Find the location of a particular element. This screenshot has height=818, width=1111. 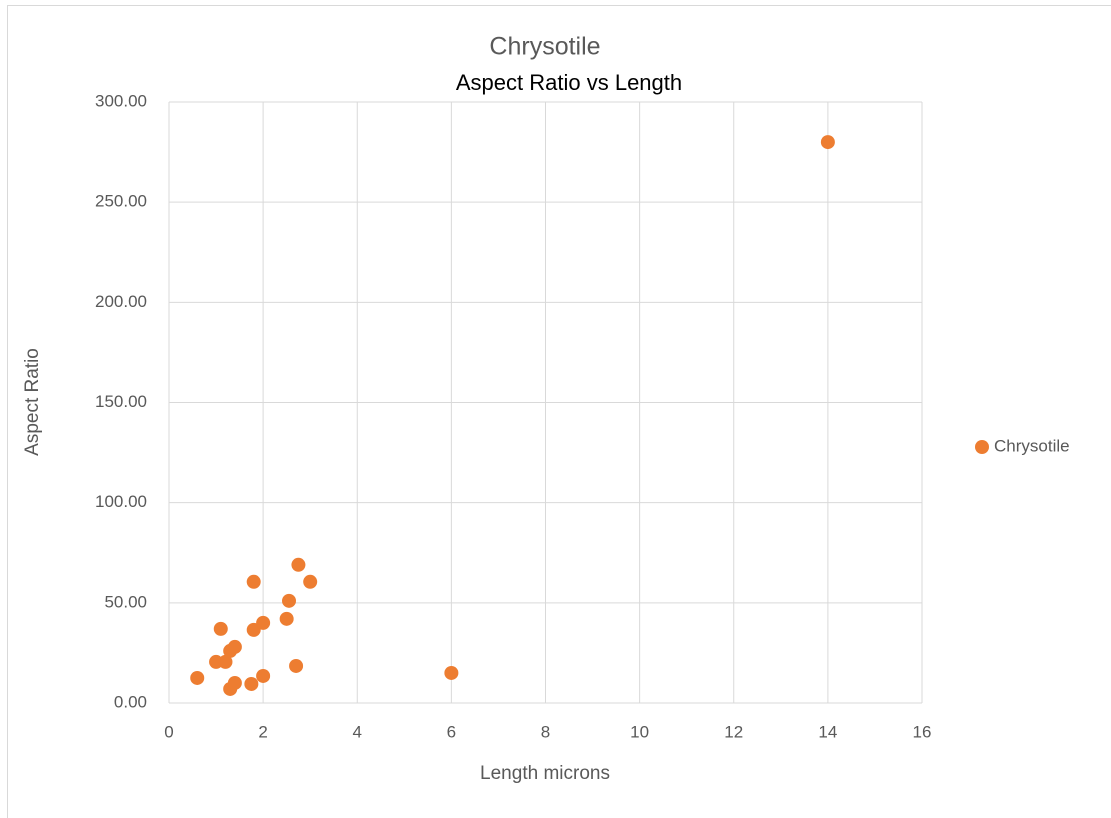

x-tick-label: 2 is located at coordinates (262, 731).